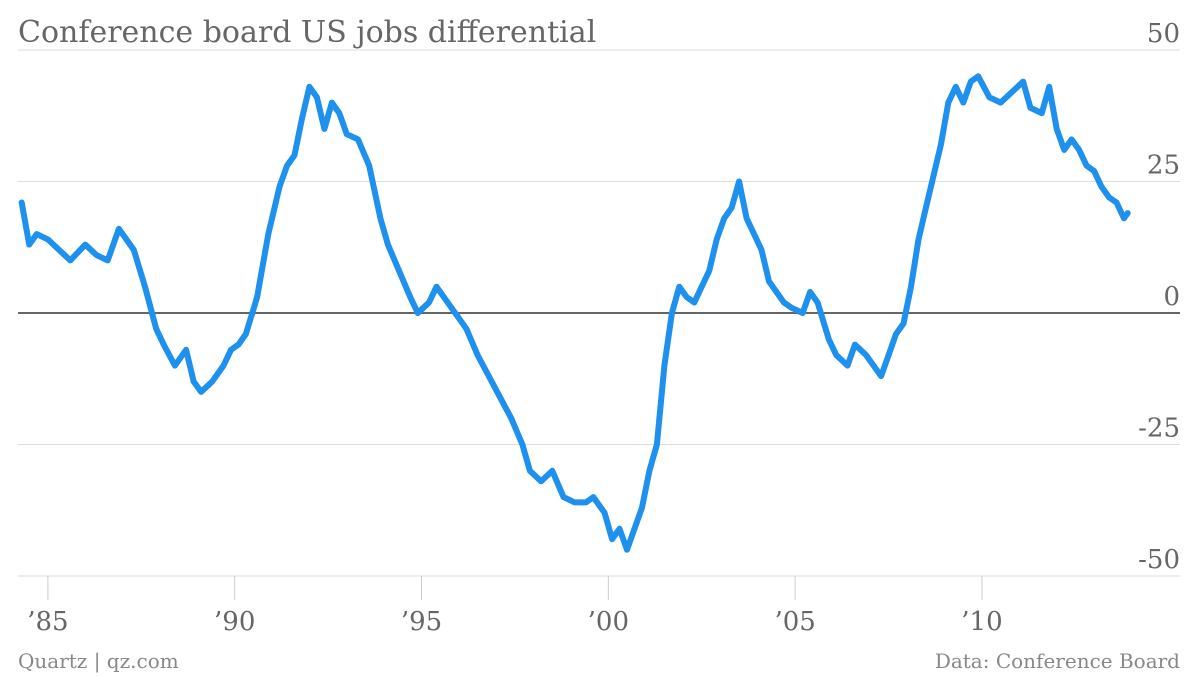  What do you see at coordinates (1159, 429) in the screenshot?
I see `y-tick-label-3: -25` at bounding box center [1159, 429].